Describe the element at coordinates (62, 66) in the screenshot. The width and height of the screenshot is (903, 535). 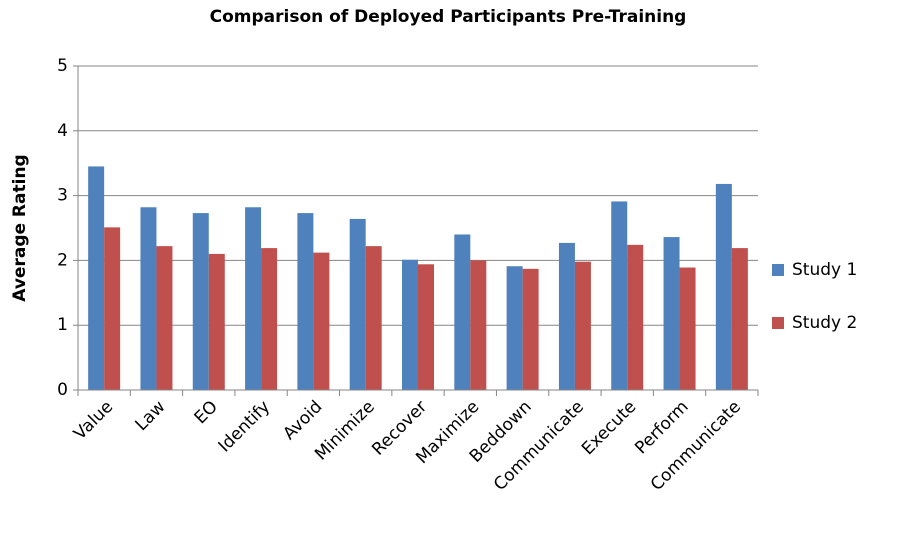
I see `y-tick-label: 5` at that location.